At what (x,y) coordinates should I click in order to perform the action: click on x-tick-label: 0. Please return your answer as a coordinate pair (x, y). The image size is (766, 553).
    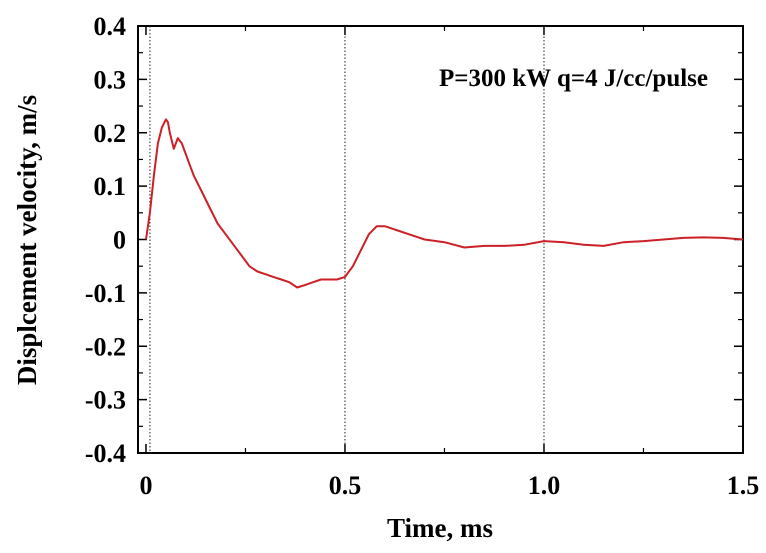
    Looking at the image, I should click on (145, 485).